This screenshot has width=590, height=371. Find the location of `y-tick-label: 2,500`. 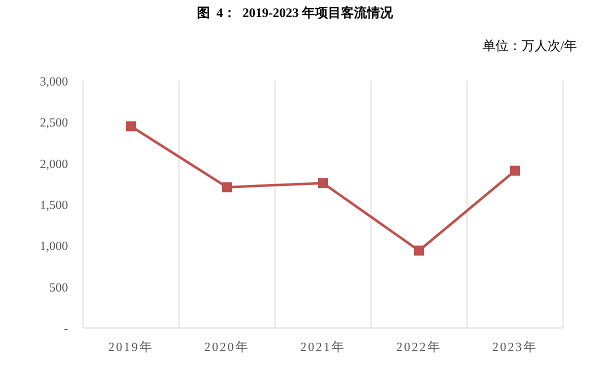

y-tick-label: 2,500 is located at coordinates (54, 123).